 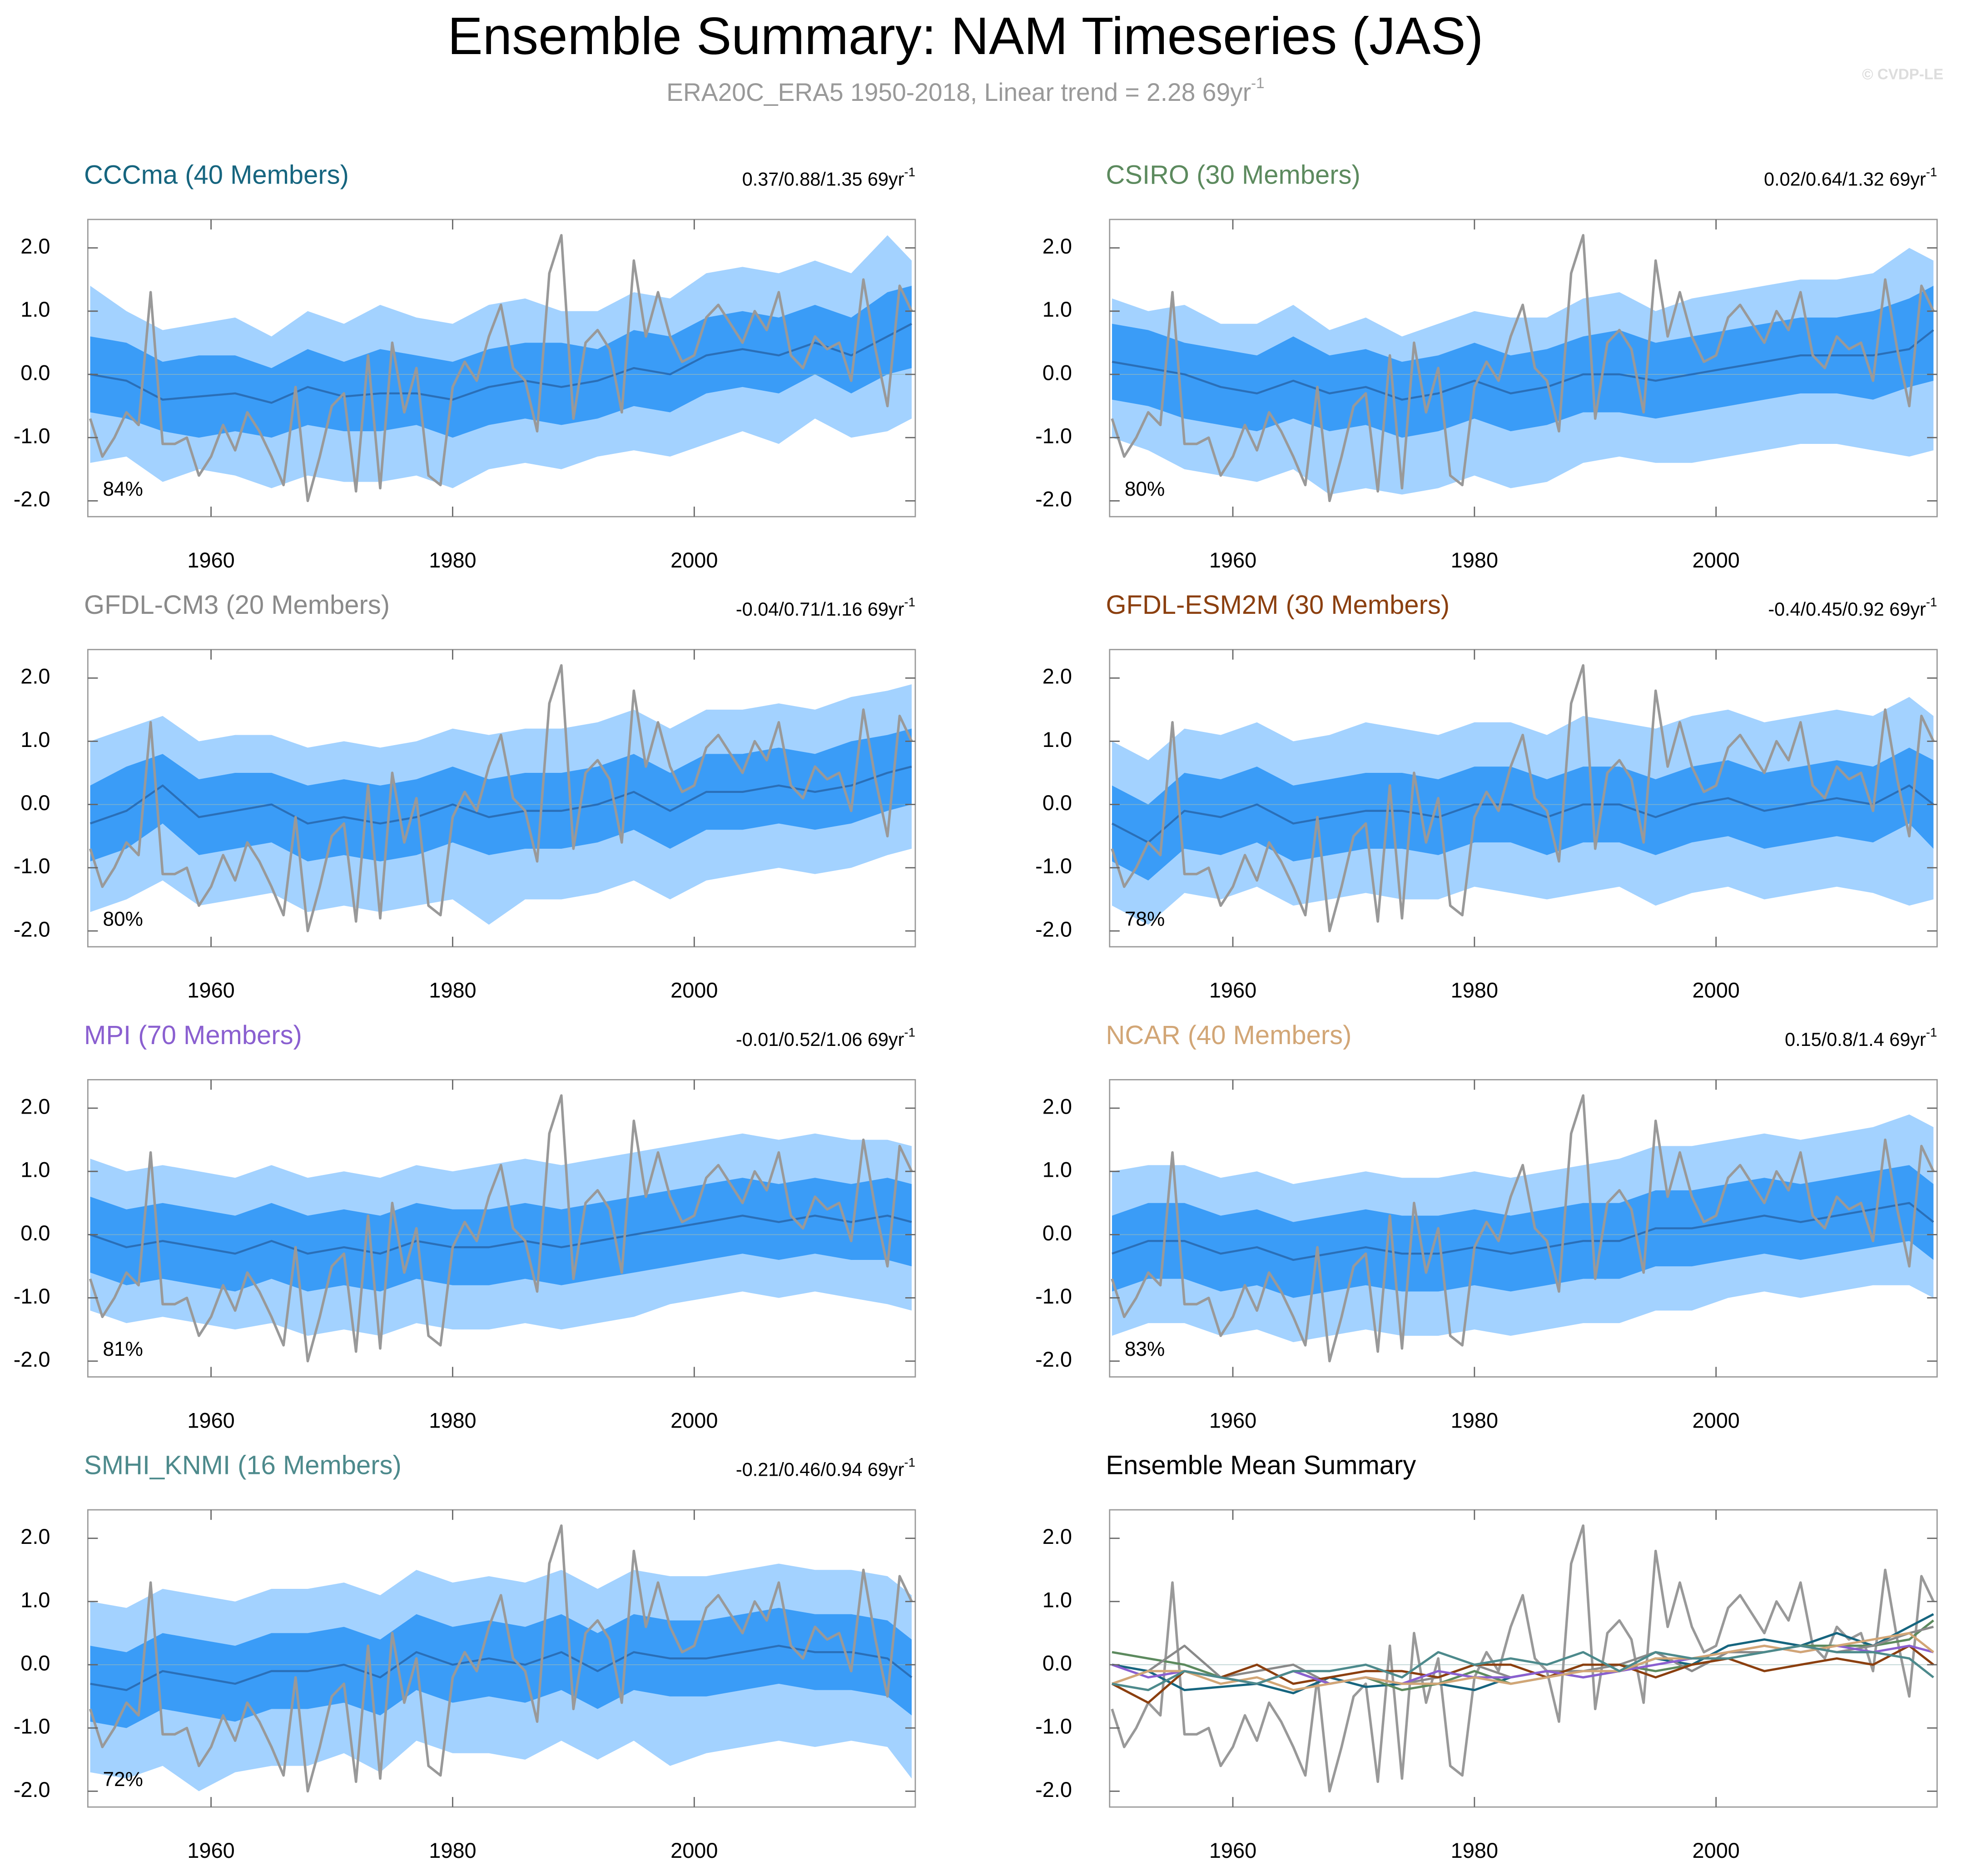 I want to click on trend-text: -0.21/0.46/0.94 69yr, so click(x=820, y=1470).